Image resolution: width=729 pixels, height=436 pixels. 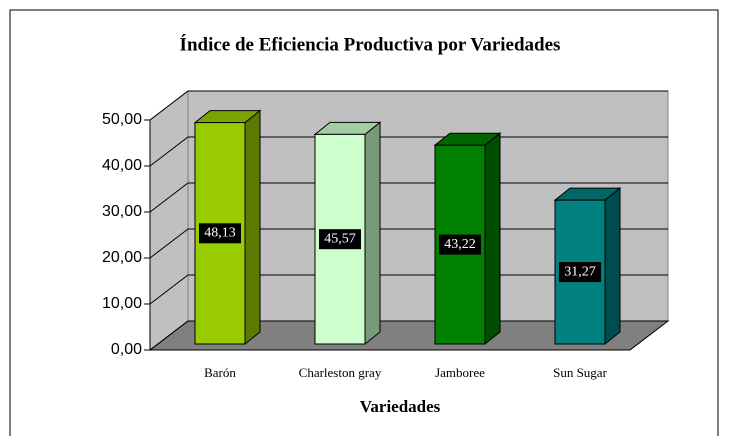 What do you see at coordinates (220, 372) in the screenshot?
I see `x-tick-label: Barón` at bounding box center [220, 372].